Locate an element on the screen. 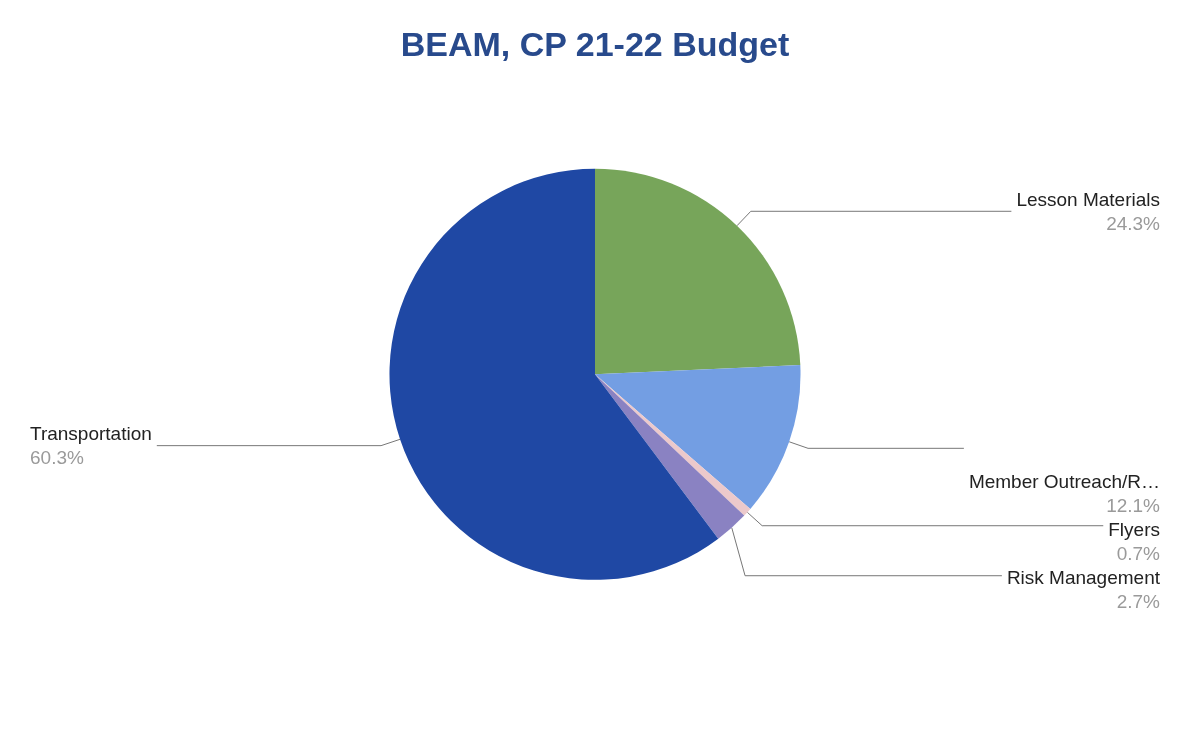 Image resolution: width=1190 pixels, height=734 pixels. slice-label: Risk Management is located at coordinates (1083, 578).